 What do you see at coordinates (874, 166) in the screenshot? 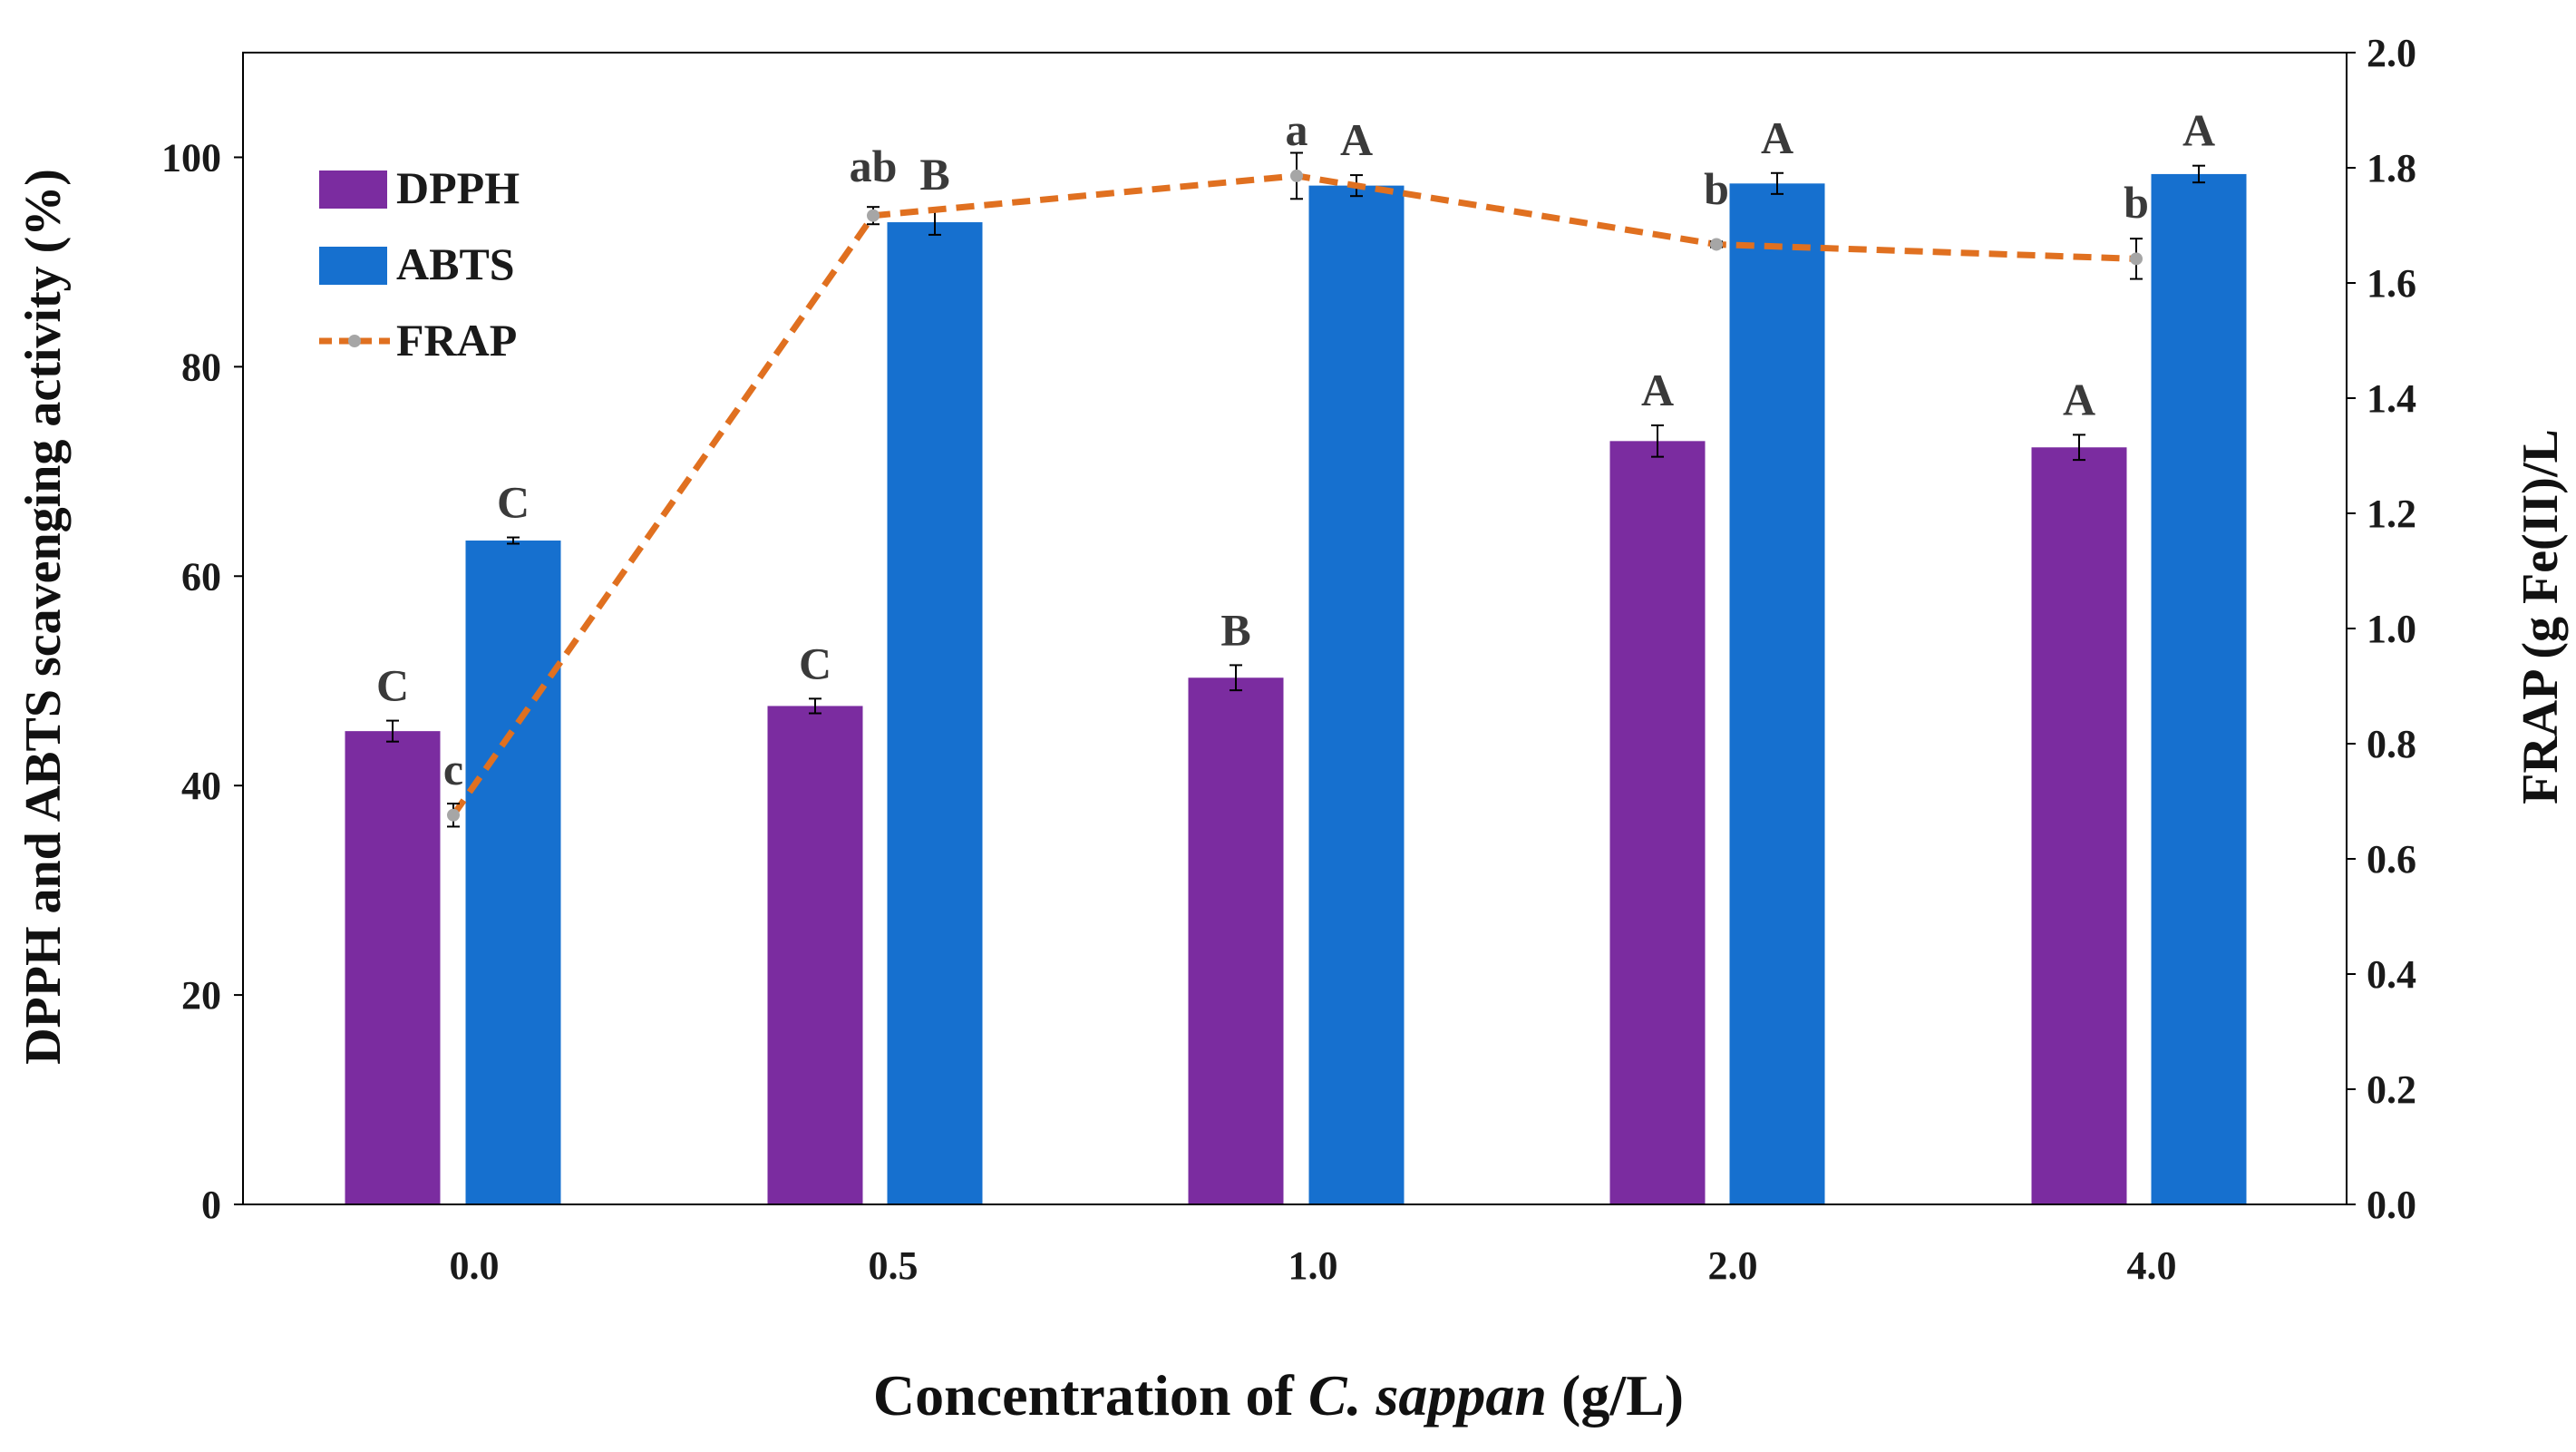
I see `frap-significance-label: ab` at bounding box center [874, 166].